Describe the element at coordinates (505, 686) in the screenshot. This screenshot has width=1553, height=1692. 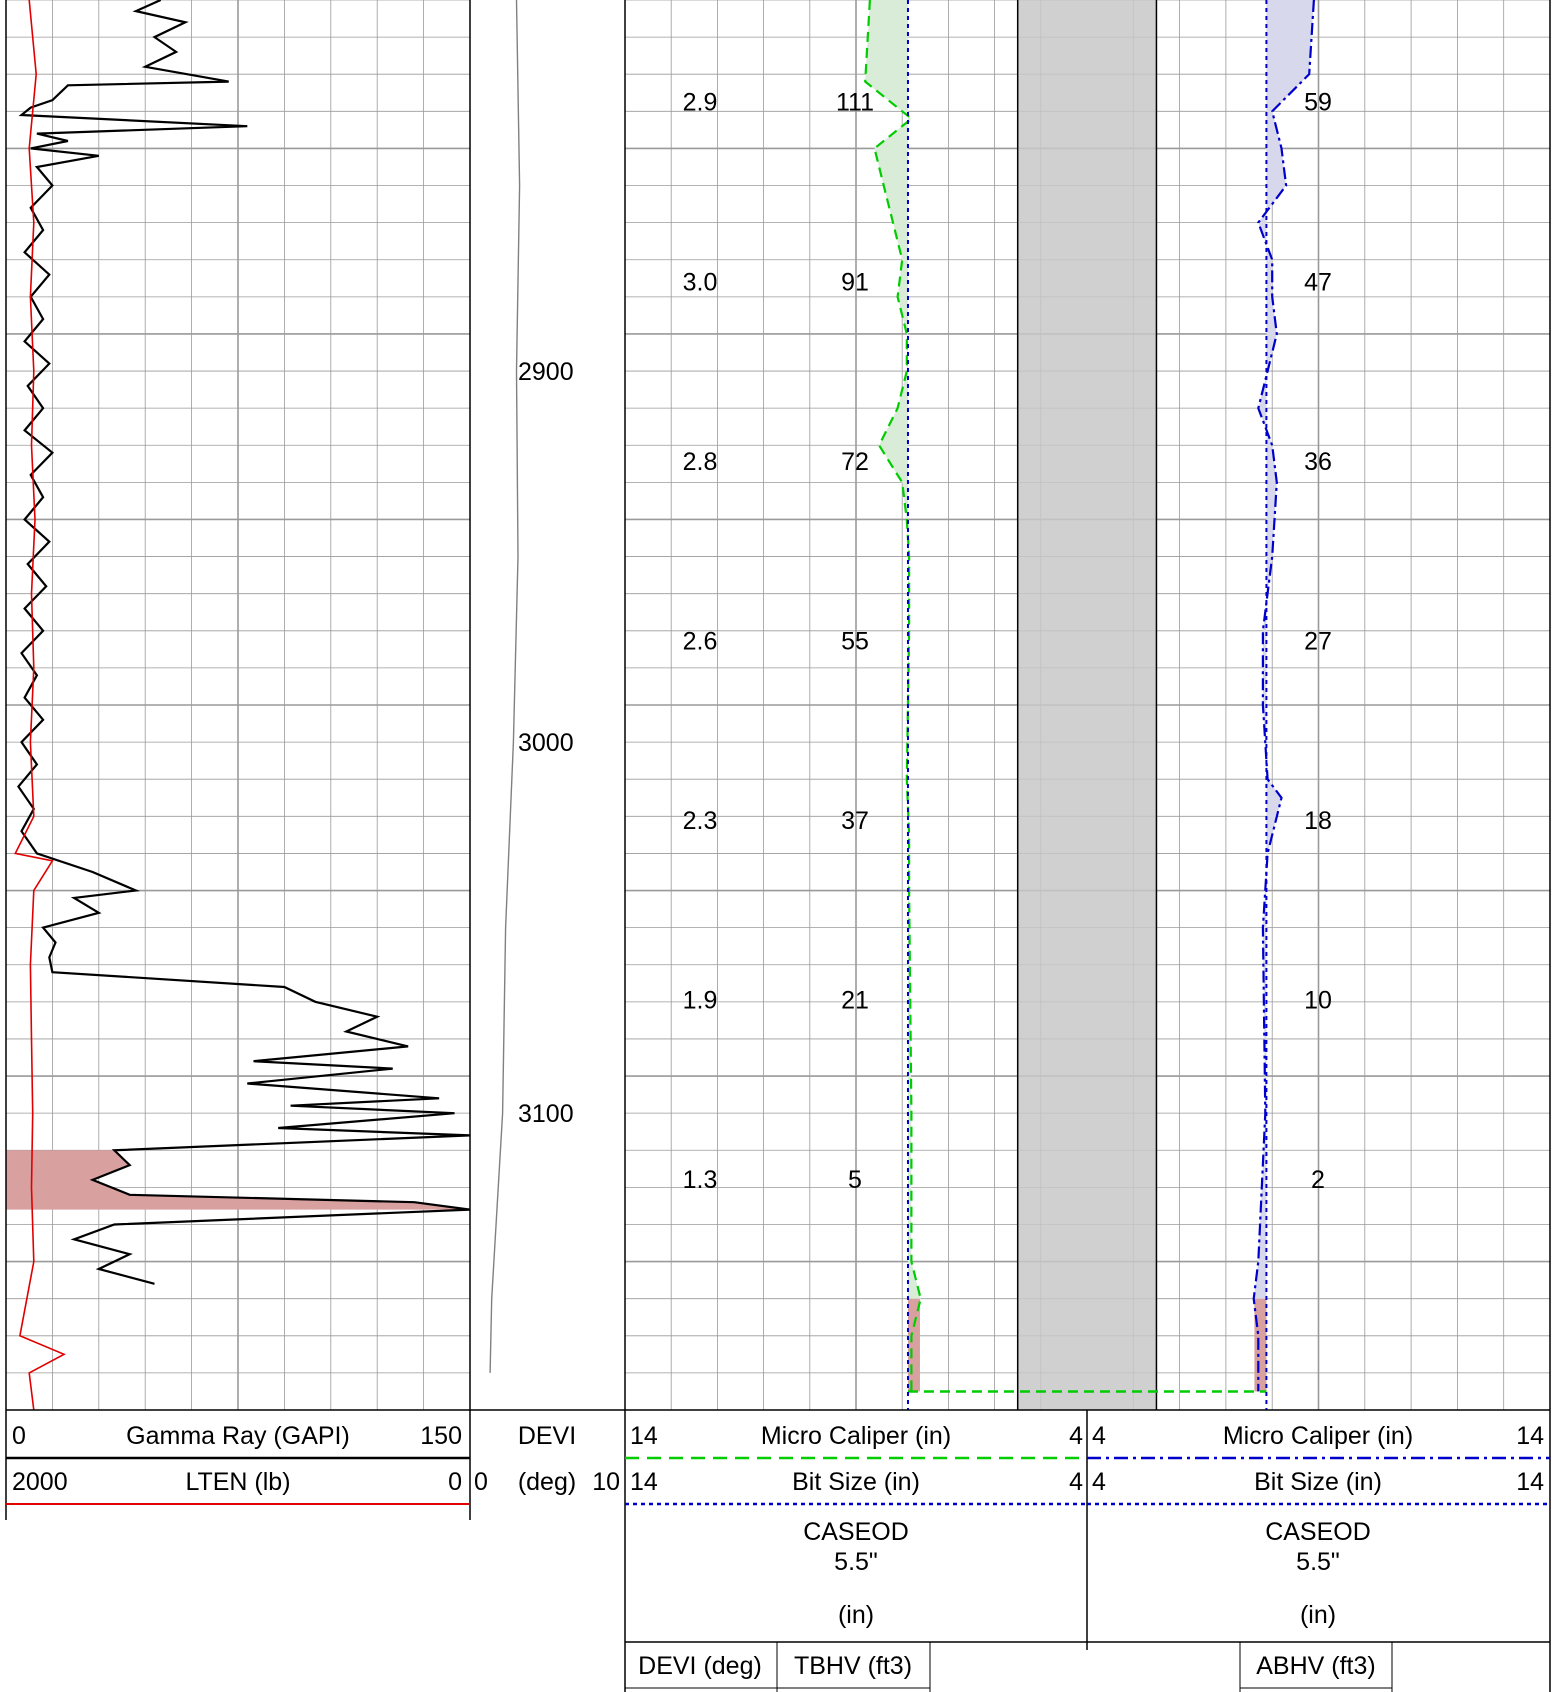
I see `devi-curve` at that location.